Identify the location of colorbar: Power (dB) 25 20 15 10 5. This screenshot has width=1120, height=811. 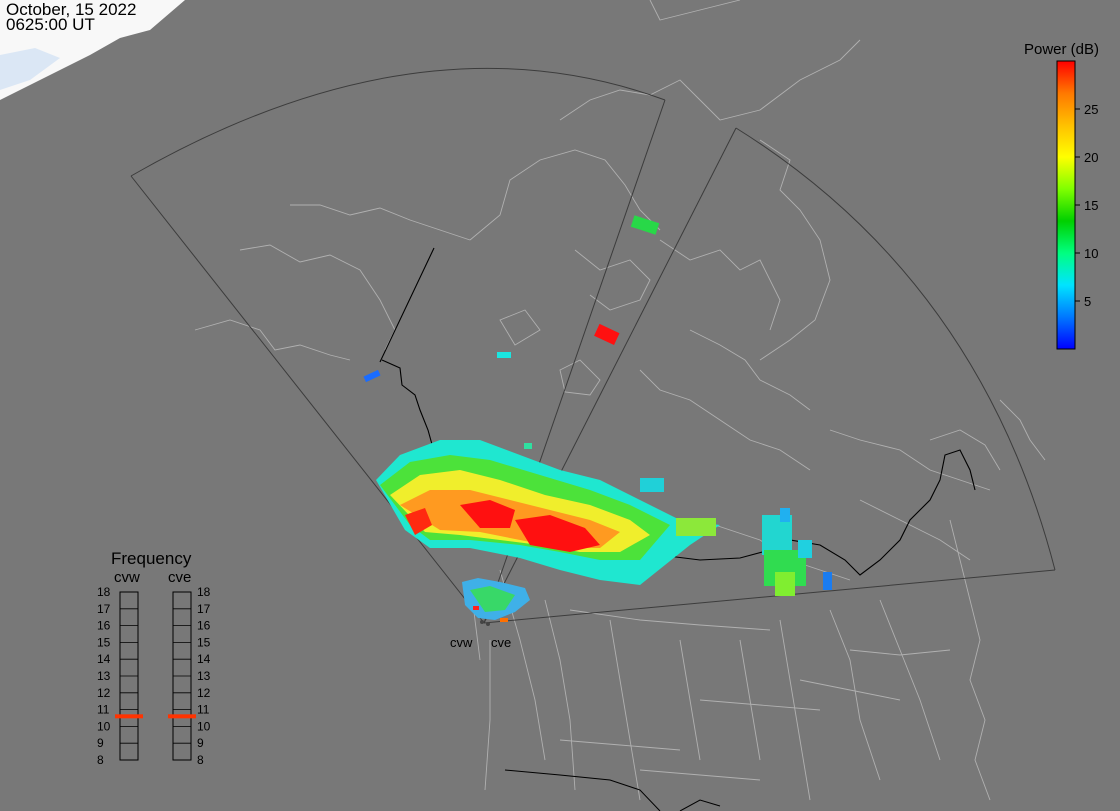
(1061, 195).